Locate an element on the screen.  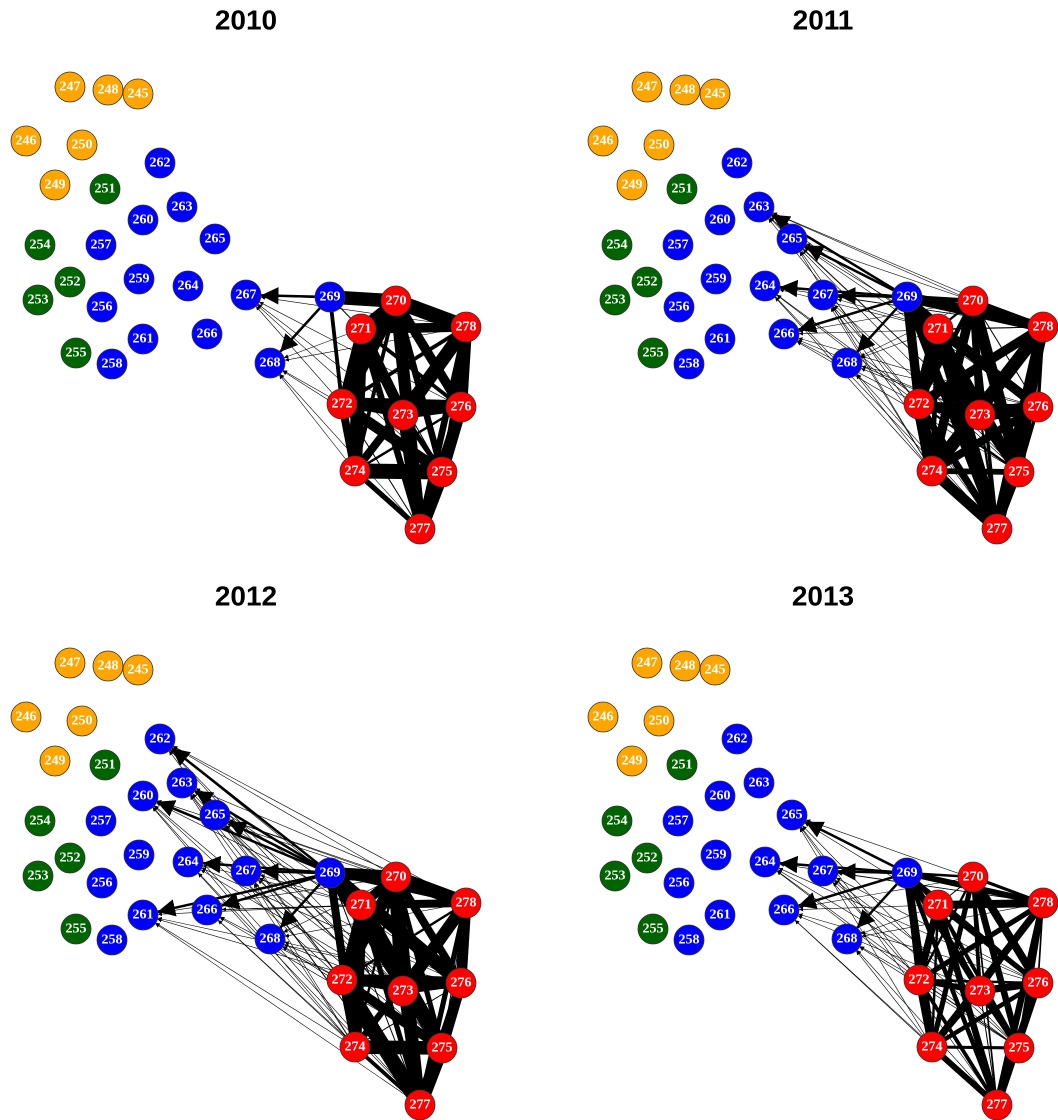
node-label: 256 is located at coordinates (679, 307).